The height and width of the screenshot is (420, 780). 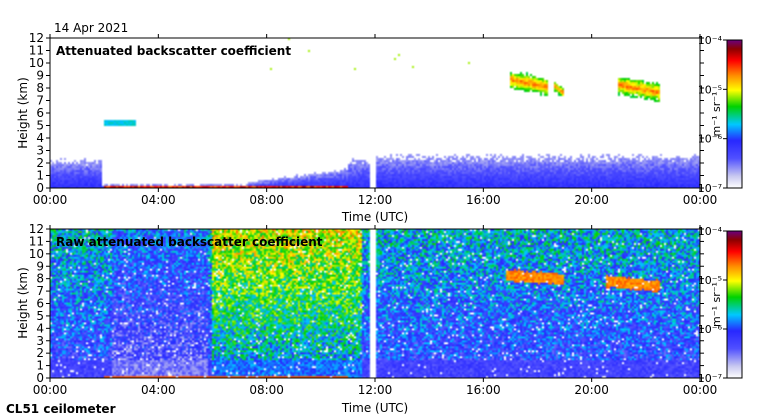 I want to click on date-label: 14 Apr 2021, so click(x=91, y=28).